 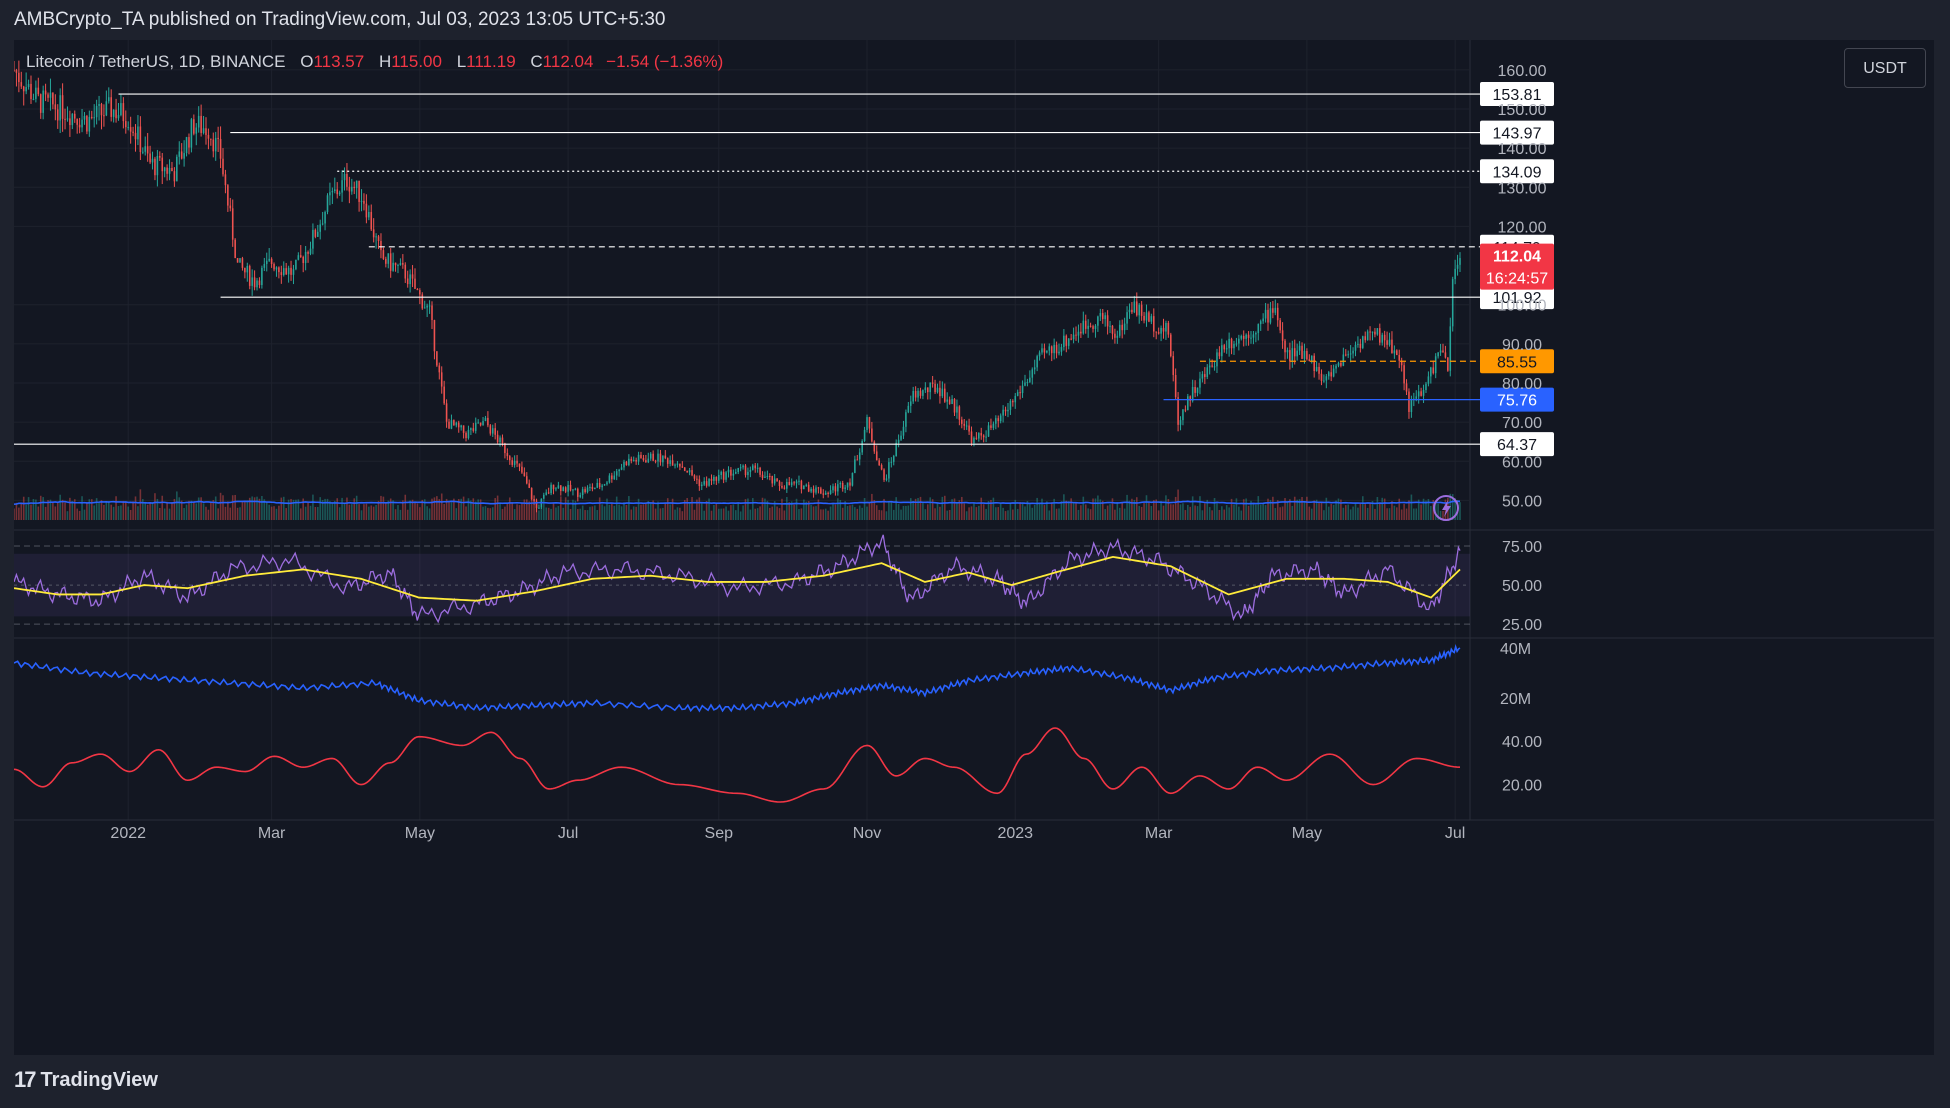 What do you see at coordinates (1517, 361) in the screenshot?
I see `level-badge-85.55` at bounding box center [1517, 361].